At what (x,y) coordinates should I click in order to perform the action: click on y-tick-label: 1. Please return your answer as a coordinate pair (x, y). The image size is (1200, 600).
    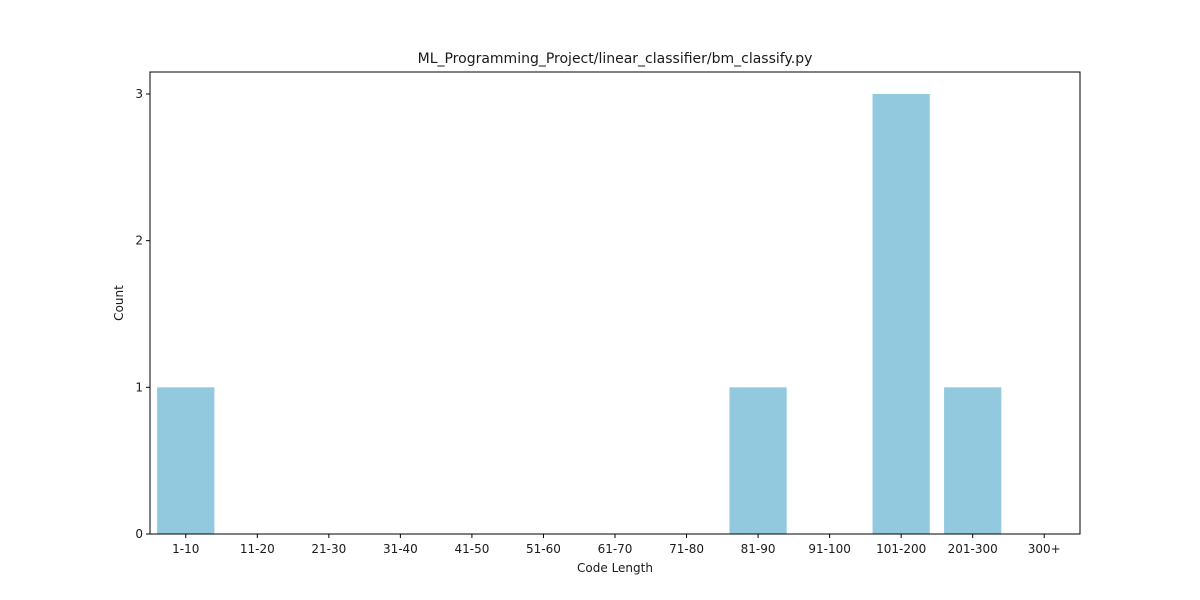
    Looking at the image, I should click on (139, 387).